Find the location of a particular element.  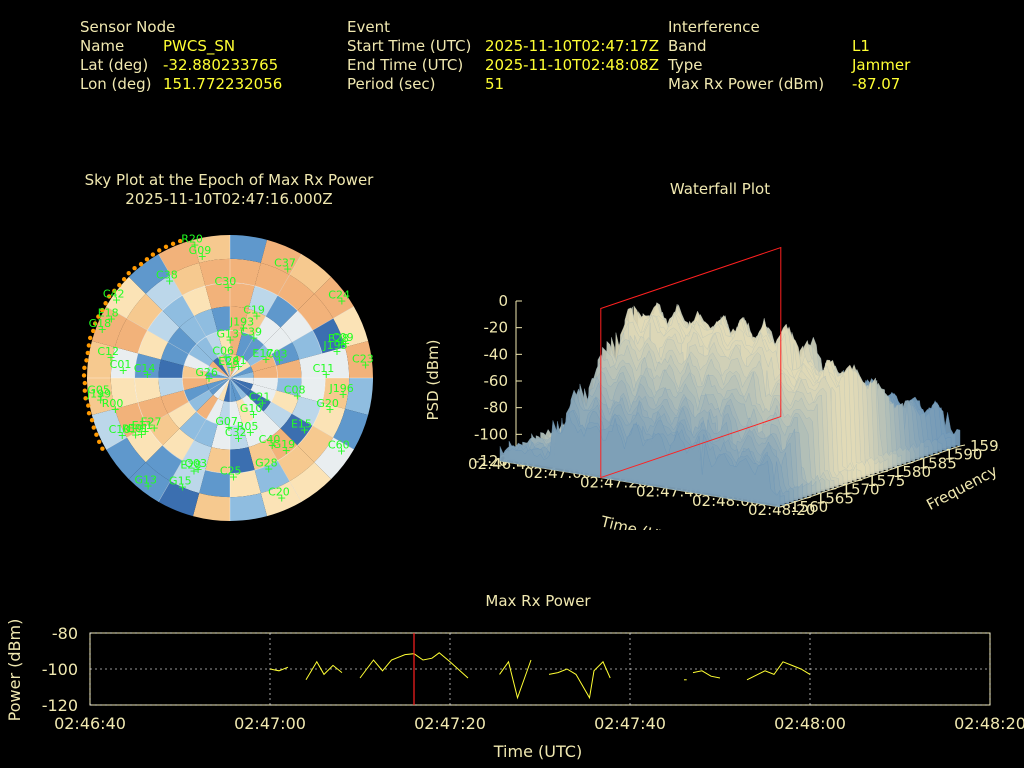

satellite-marker: +C09 is located at coordinates (343, 340).